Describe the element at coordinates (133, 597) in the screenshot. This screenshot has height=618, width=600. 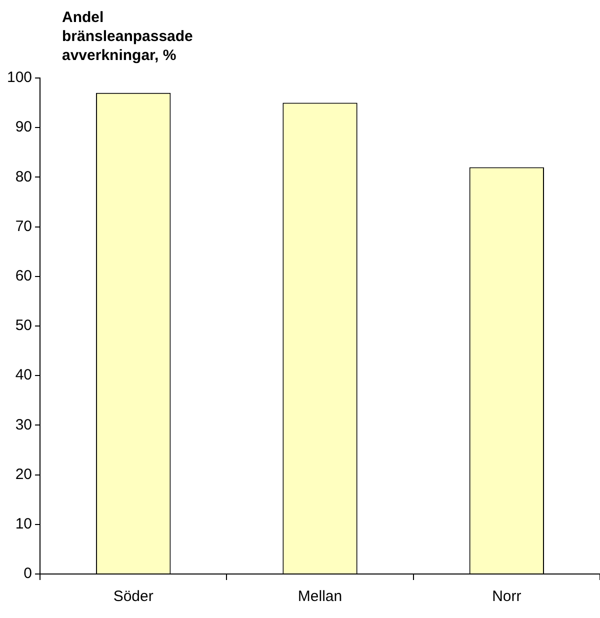
I see `x-tick-label: Söder` at that location.